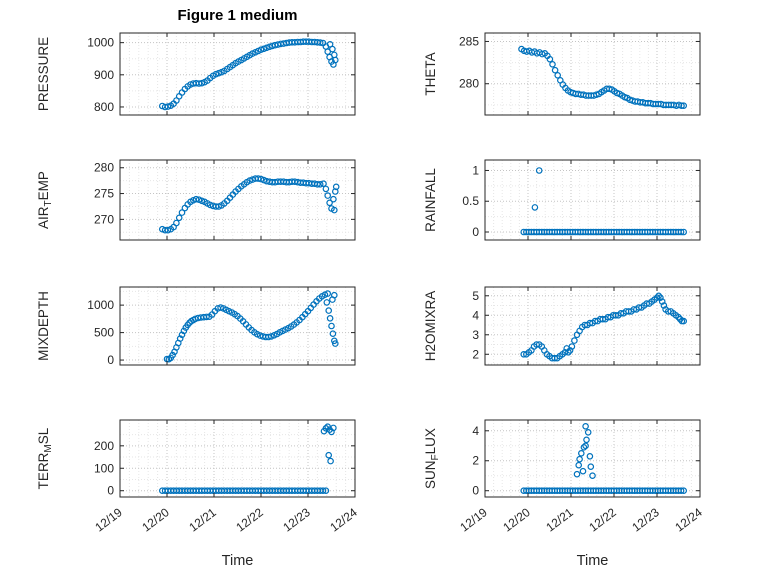 The image size is (778, 583). Describe the element at coordinates (470, 201) in the screenshot. I see `y-tick-label: 0.5` at that location.